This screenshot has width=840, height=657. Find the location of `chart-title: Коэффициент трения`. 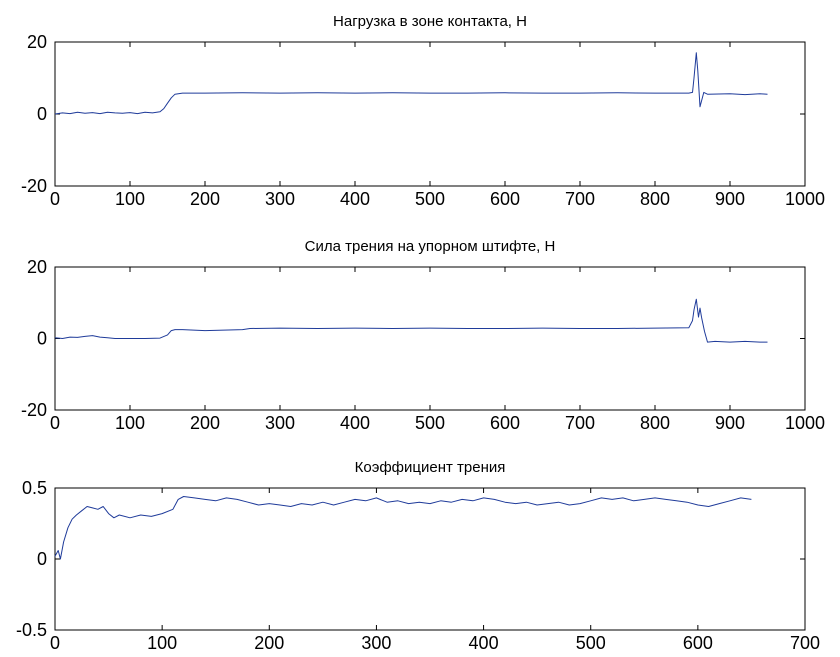

chart-title: Коэффициент трения is located at coordinates (430, 467).